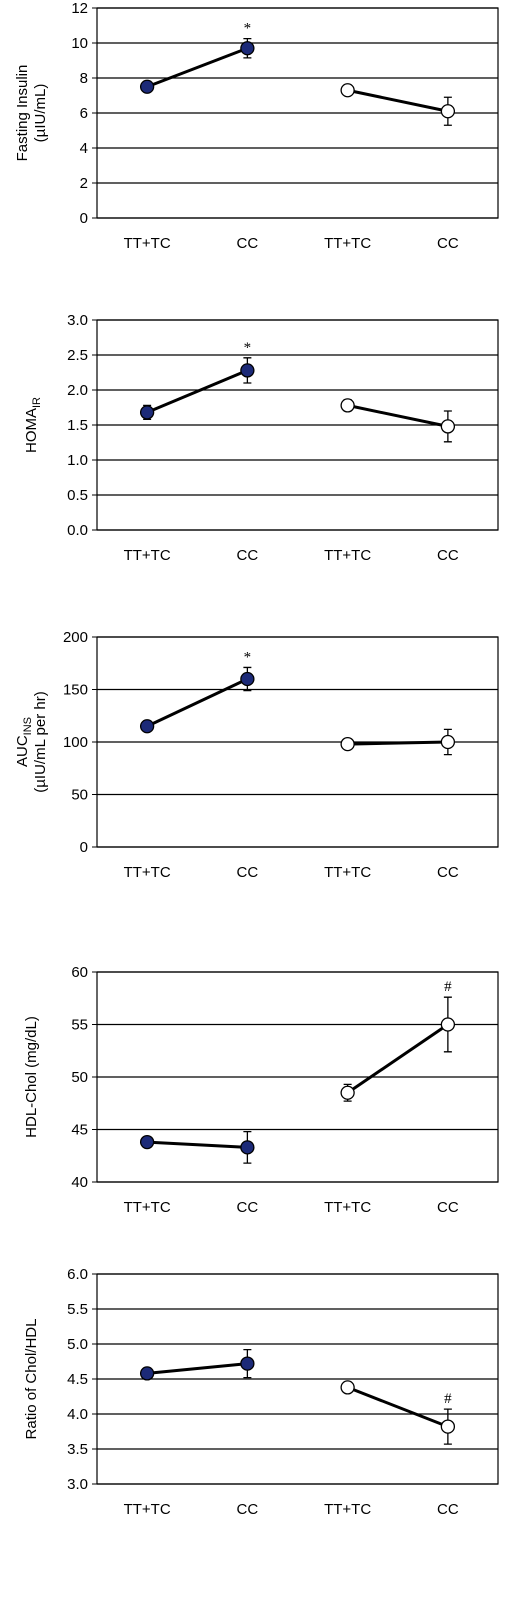 The width and height of the screenshot is (516, 1597). I want to click on y-tick-label: 55, so click(79, 1025).